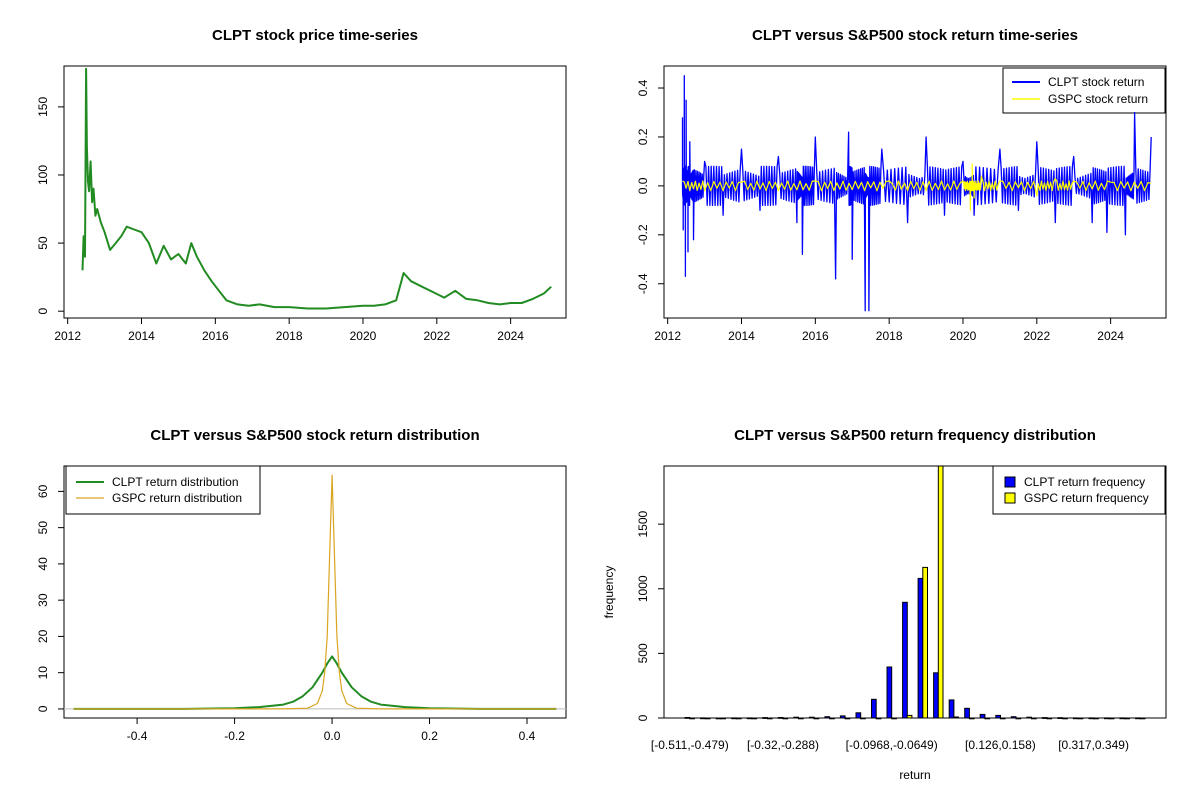 The width and height of the screenshot is (1200, 800). I want to click on series-line-clpt-return, so click(916, 193).